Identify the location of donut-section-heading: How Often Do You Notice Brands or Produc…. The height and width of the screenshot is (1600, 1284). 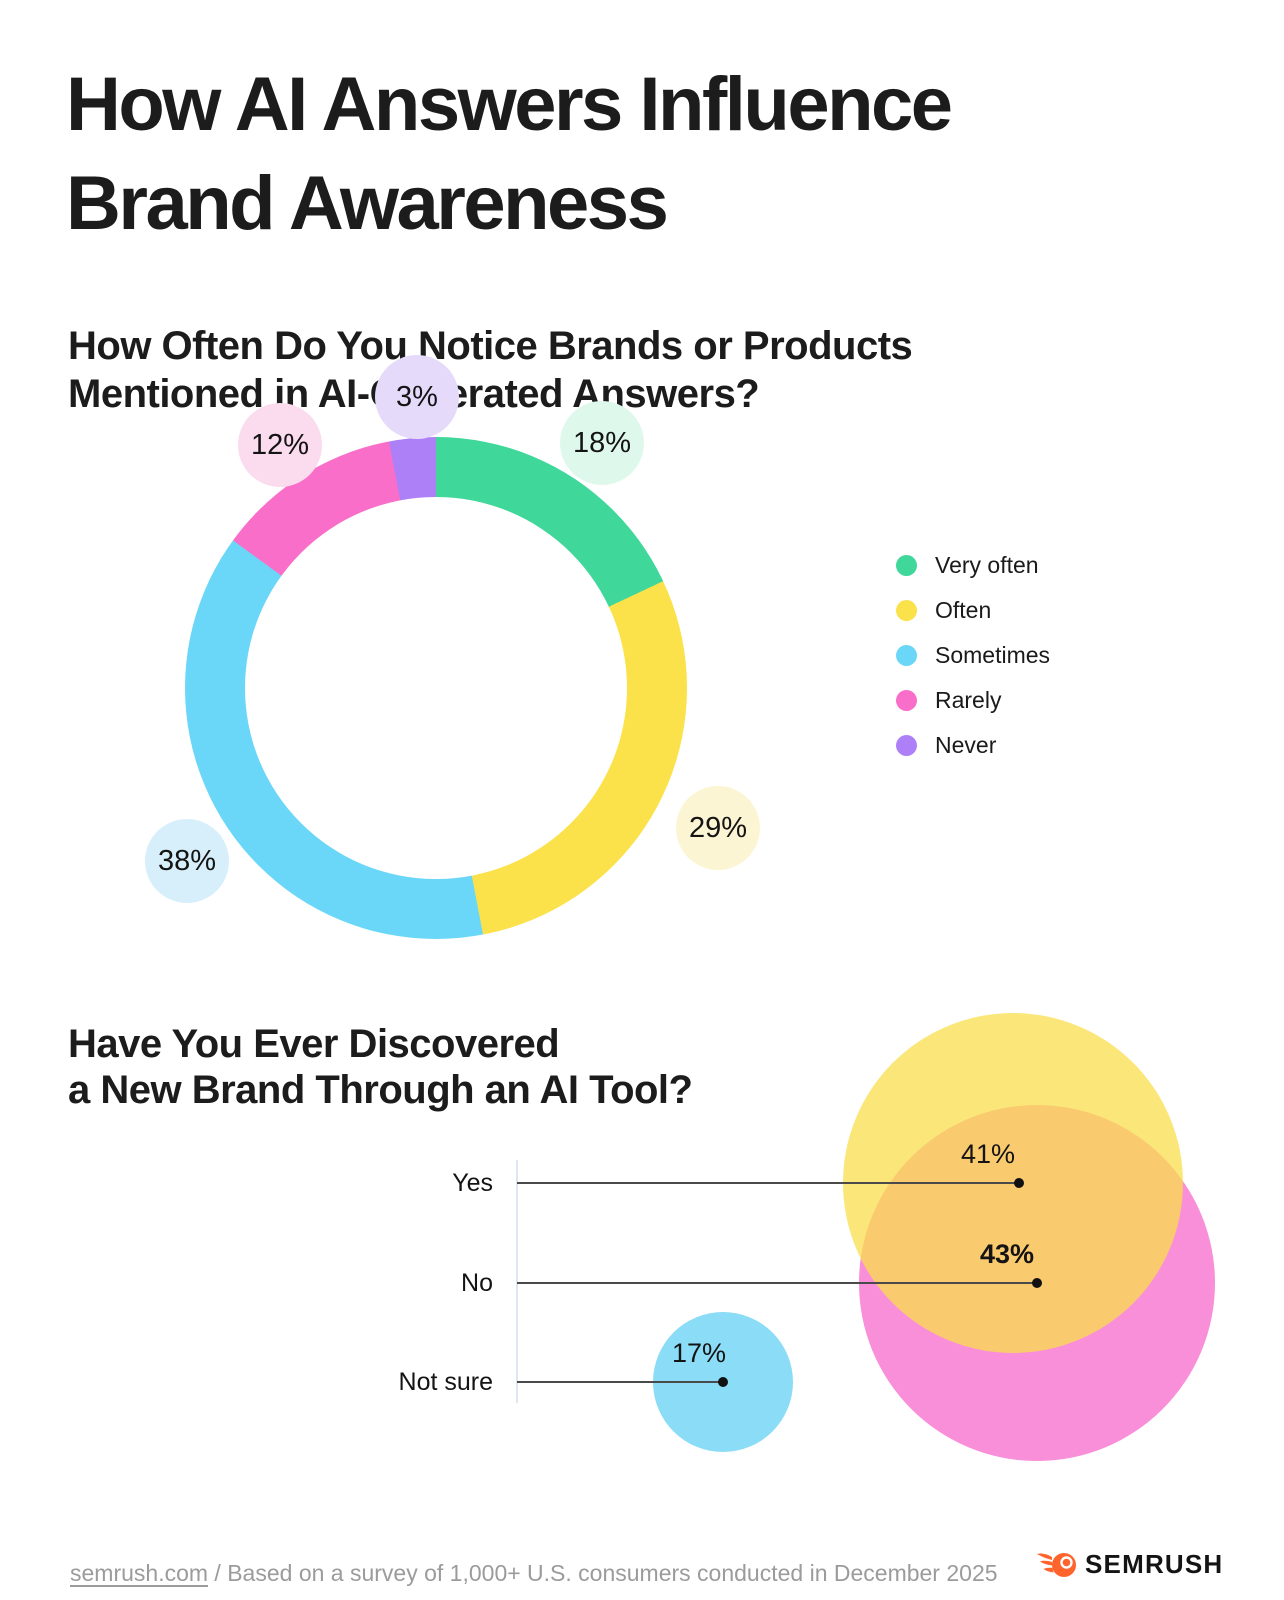
(490, 370).